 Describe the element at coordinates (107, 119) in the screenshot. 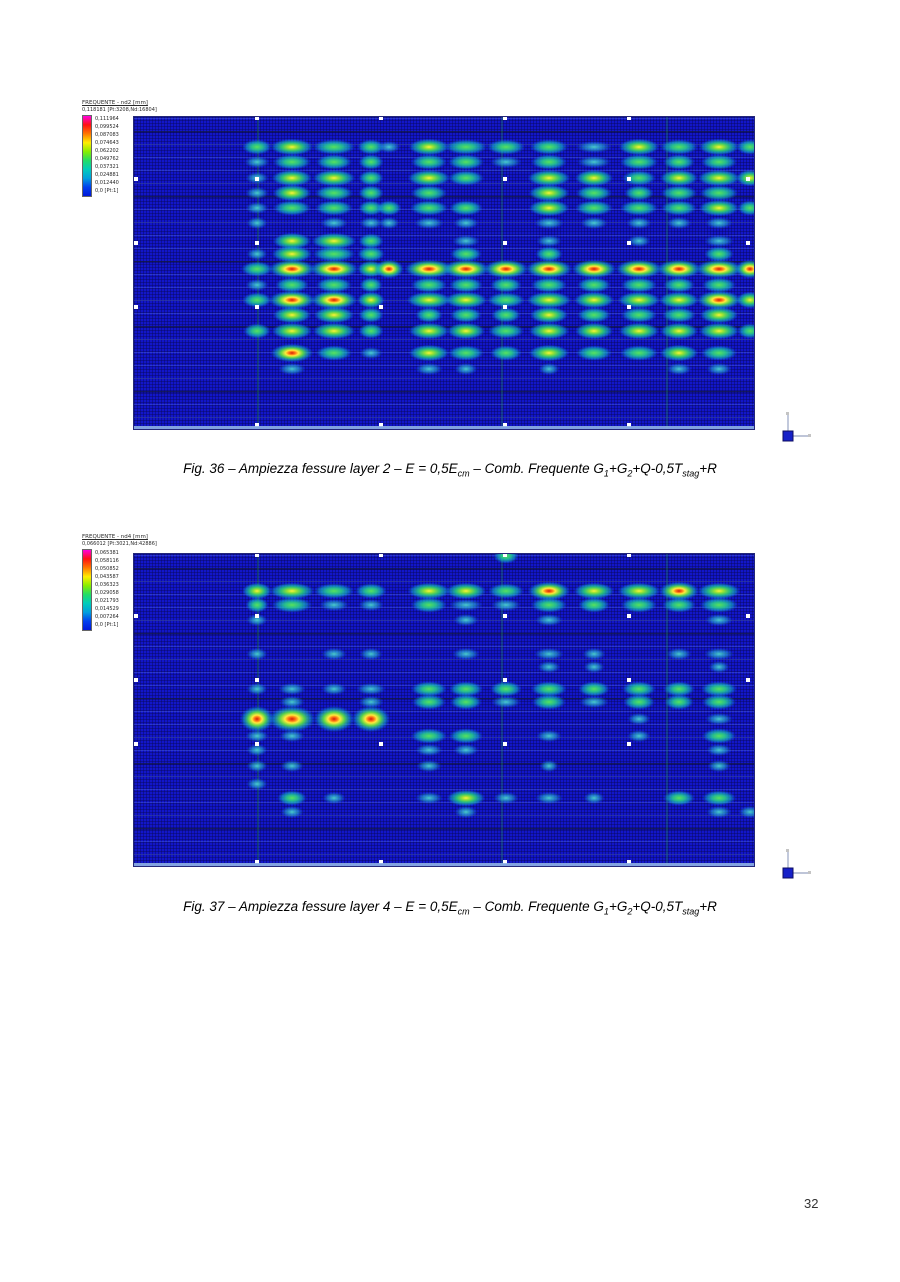

I see `legend-tick: 0,111964` at that location.